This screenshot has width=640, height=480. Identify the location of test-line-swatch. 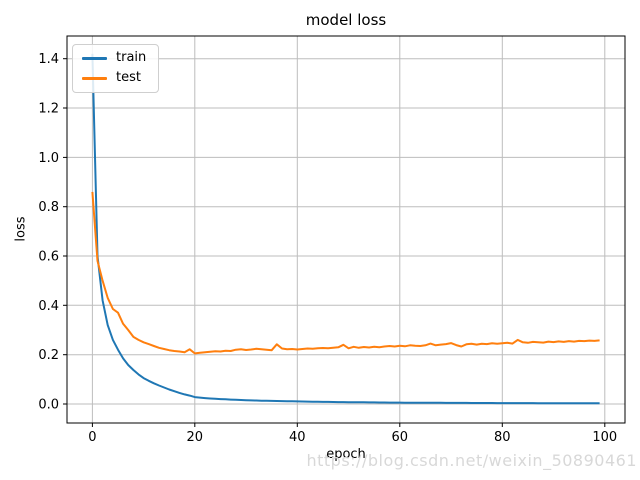
(94, 78).